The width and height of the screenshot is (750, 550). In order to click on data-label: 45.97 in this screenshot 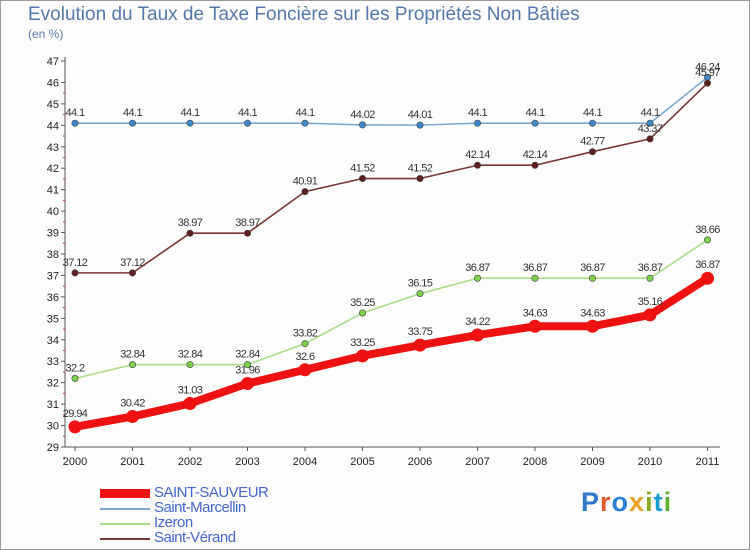, I will do `click(707, 73)`.